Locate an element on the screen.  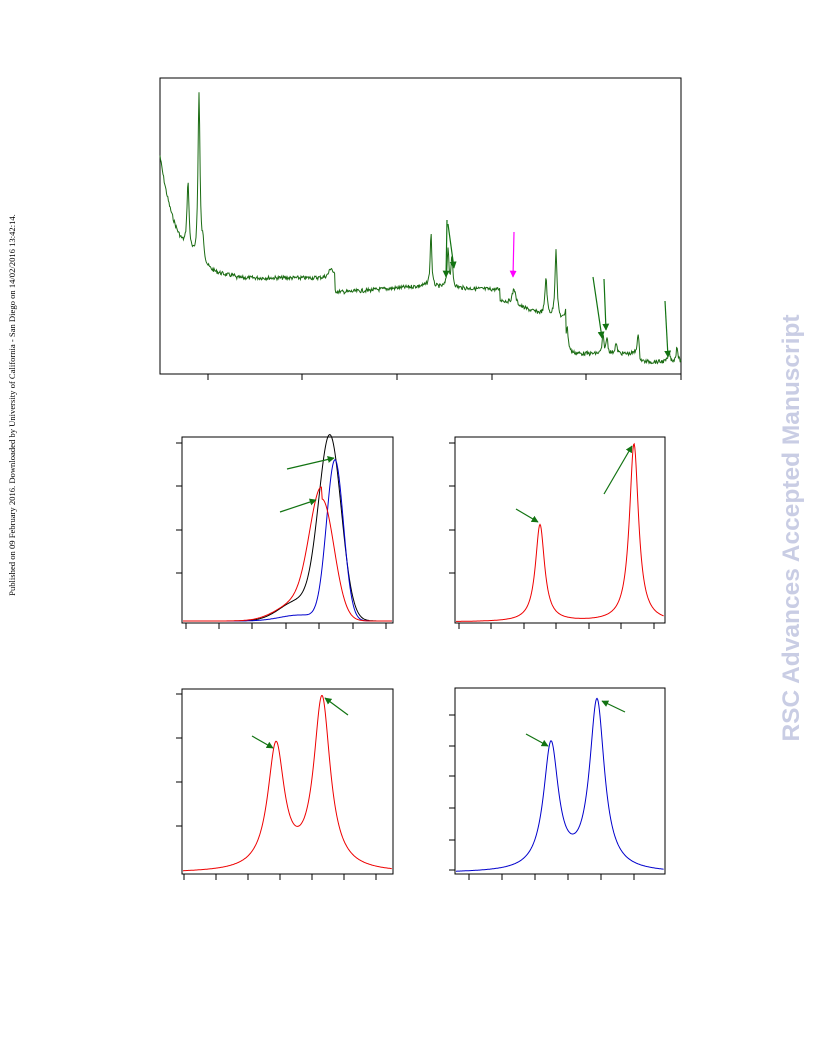
sum-curve is located at coordinates (287, 528).